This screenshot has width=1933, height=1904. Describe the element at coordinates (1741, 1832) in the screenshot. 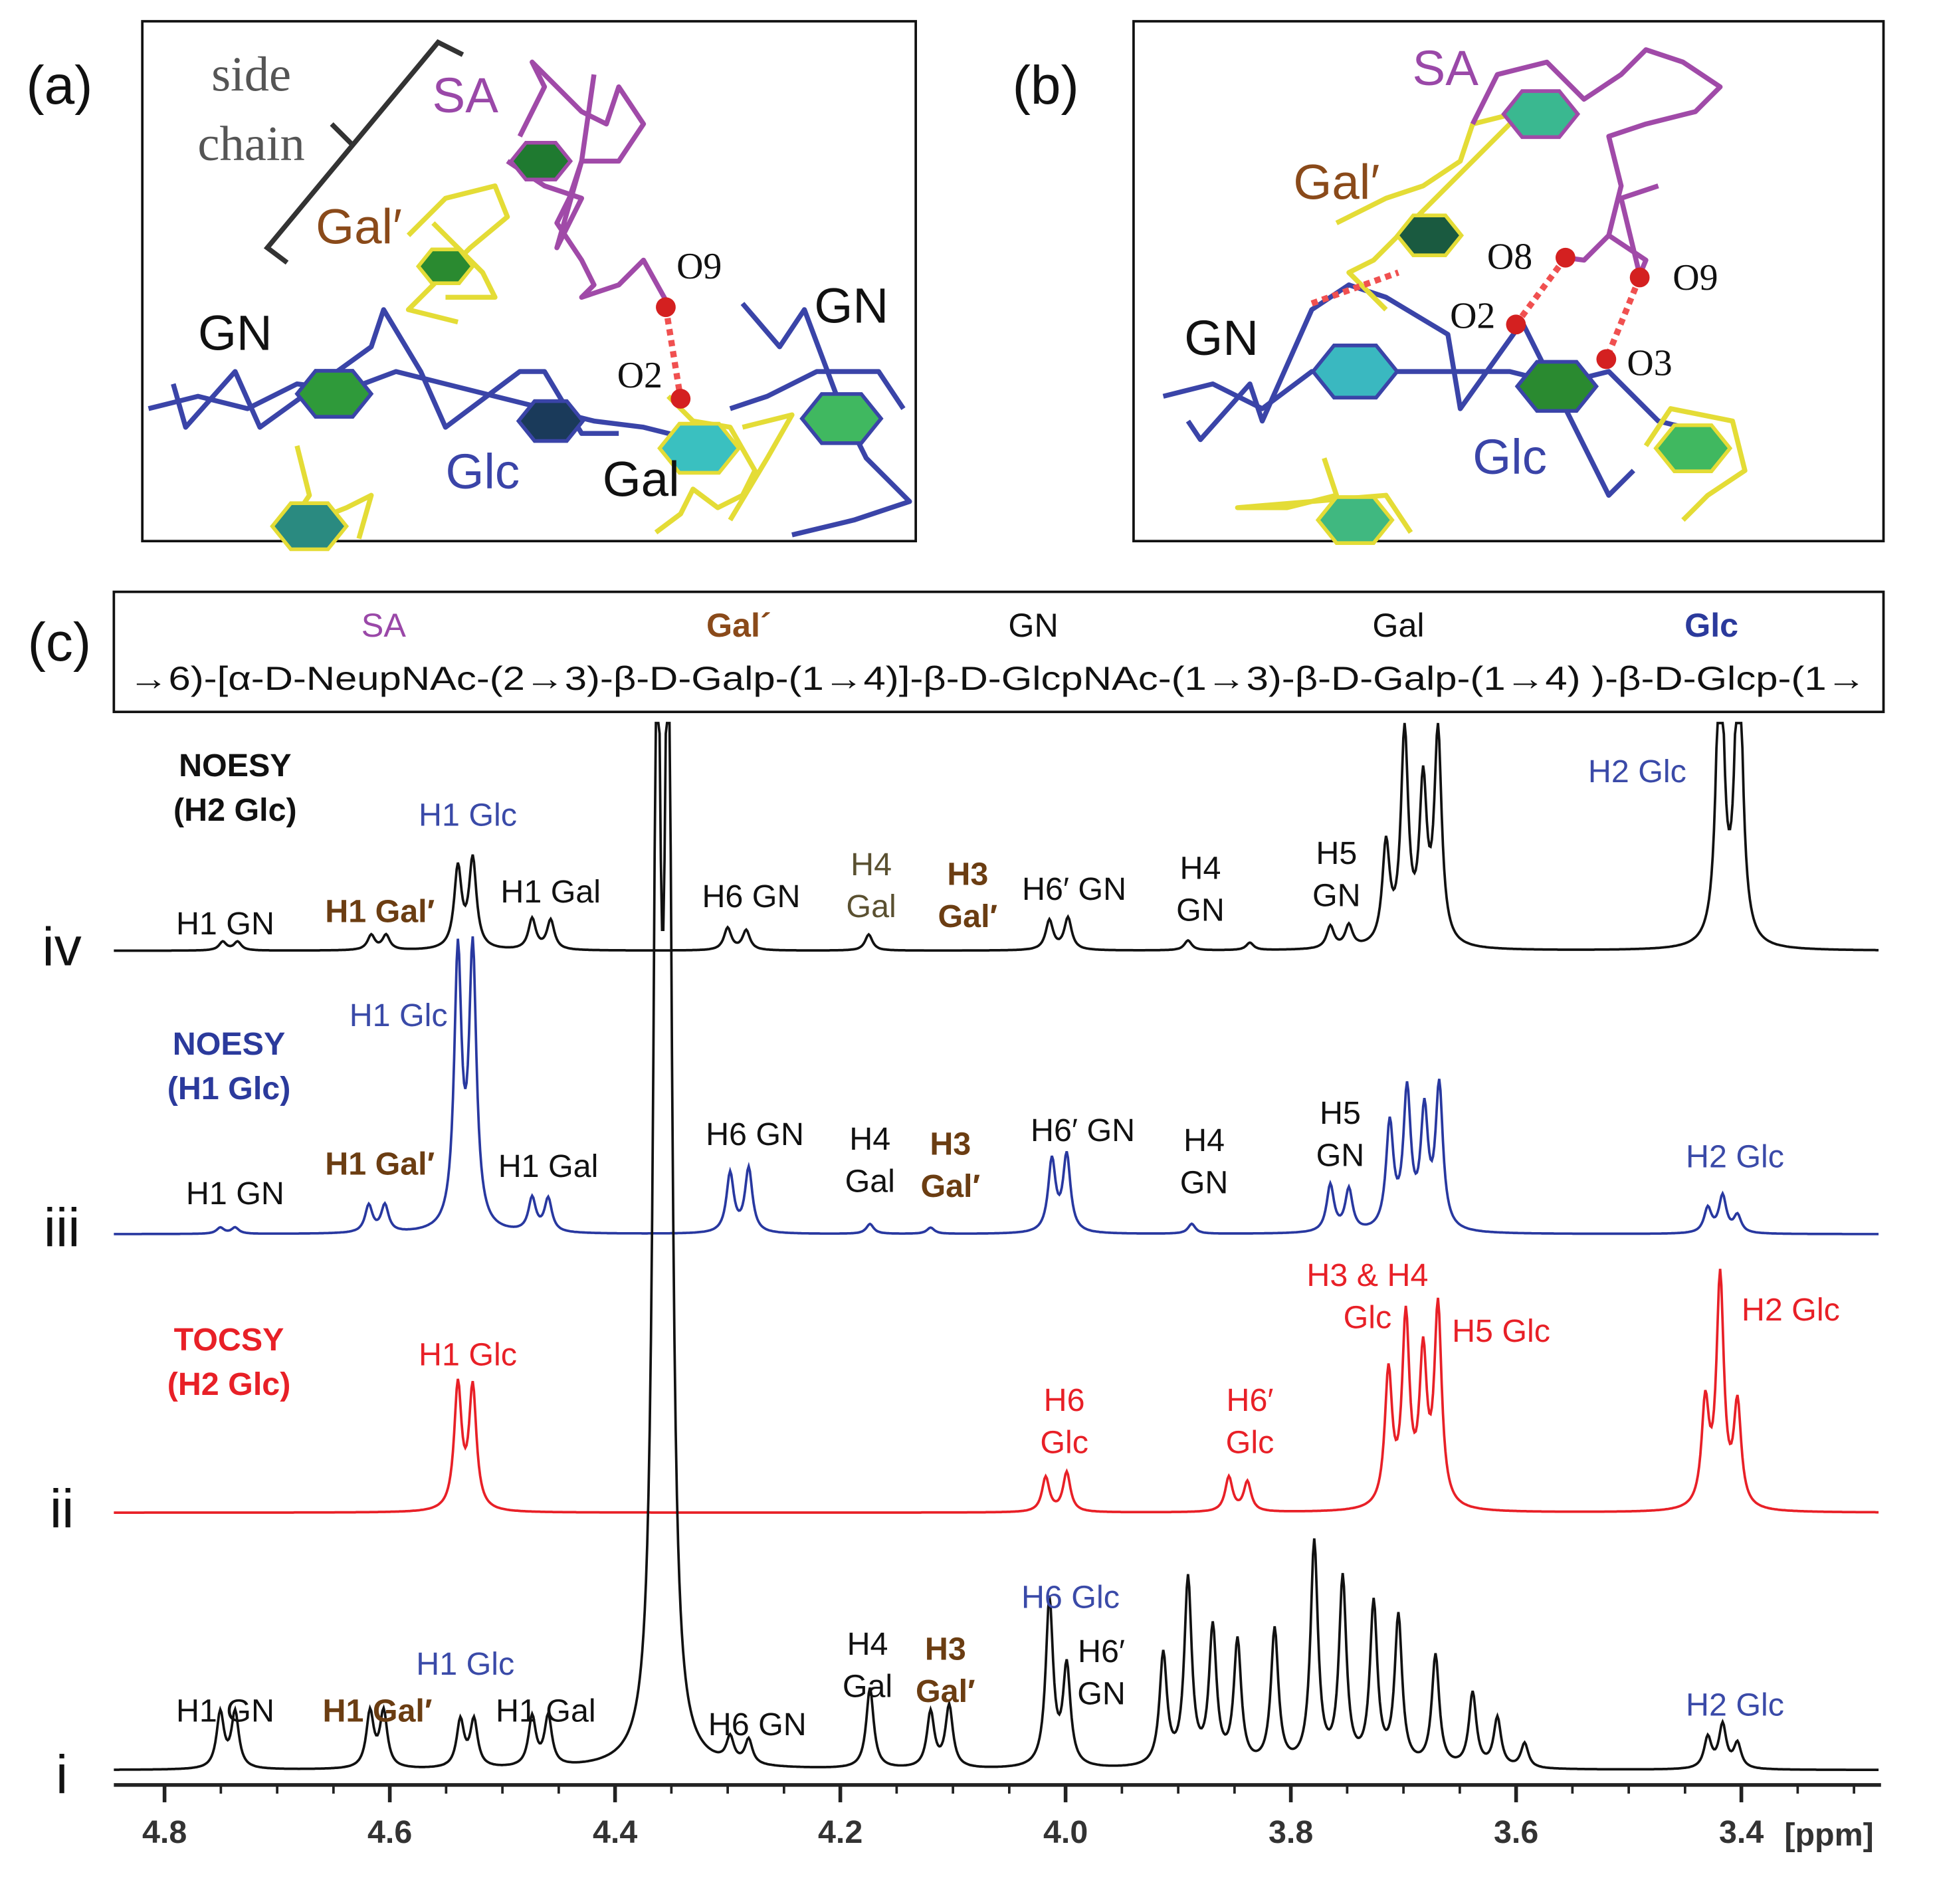

I see `x-tick-label: 3.4` at that location.